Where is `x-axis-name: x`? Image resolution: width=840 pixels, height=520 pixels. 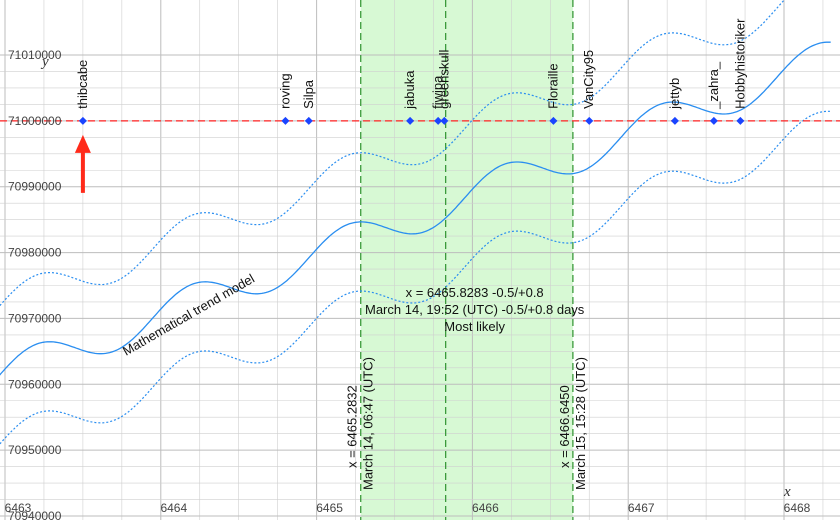 x-axis-name: x is located at coordinates (787, 492).